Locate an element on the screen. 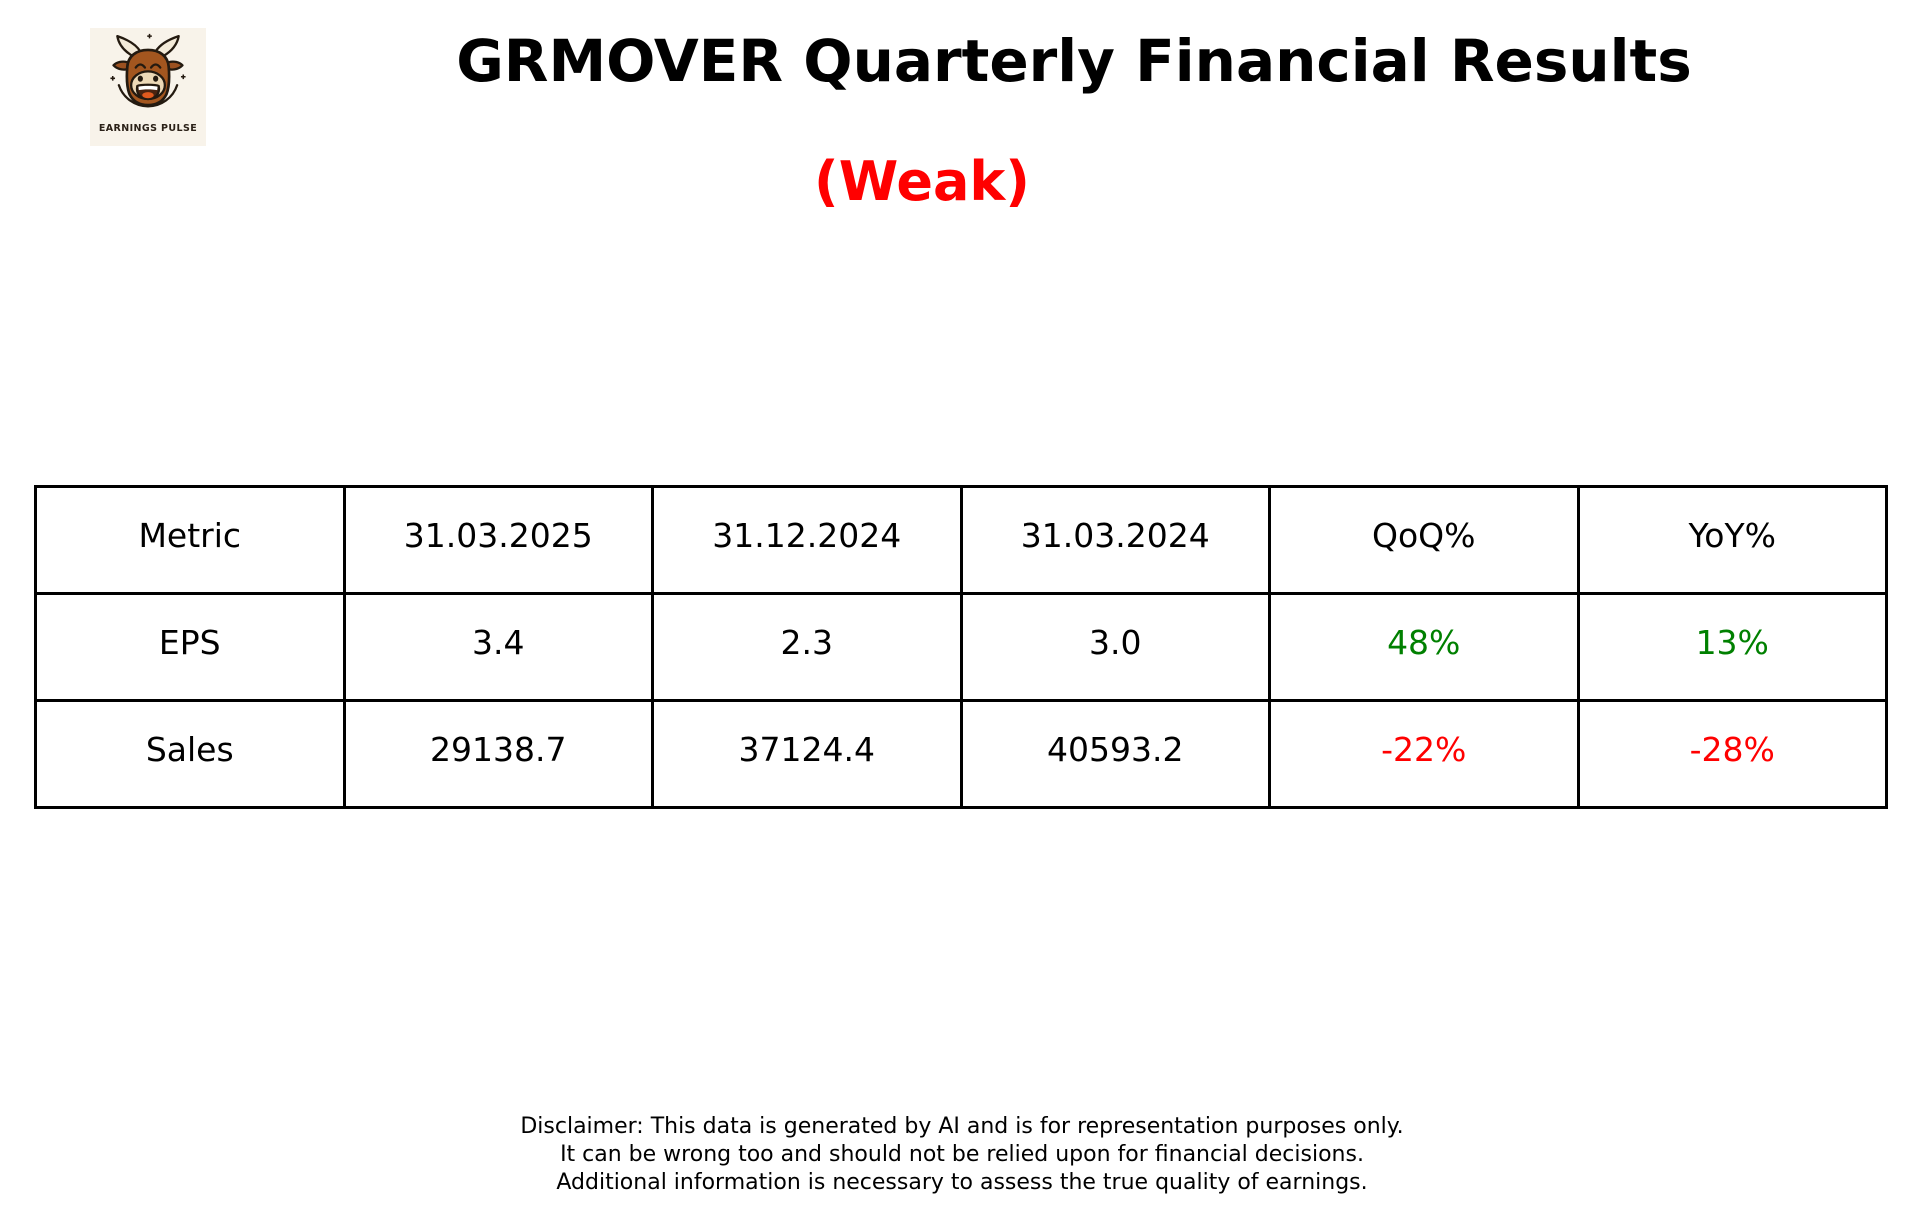 This screenshot has height=1220, width=1919. value-cell: 29138.7 is located at coordinates (498, 754).